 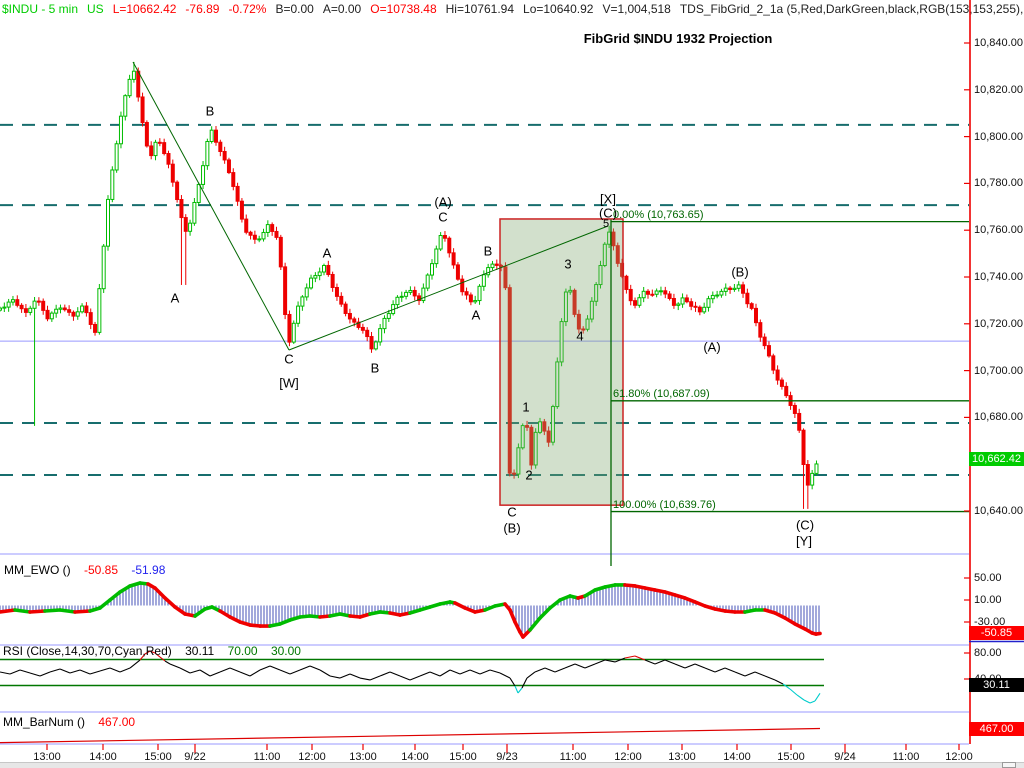 What do you see at coordinates (312, 757) in the screenshot?
I see `time-label-5: 12:00` at bounding box center [312, 757].